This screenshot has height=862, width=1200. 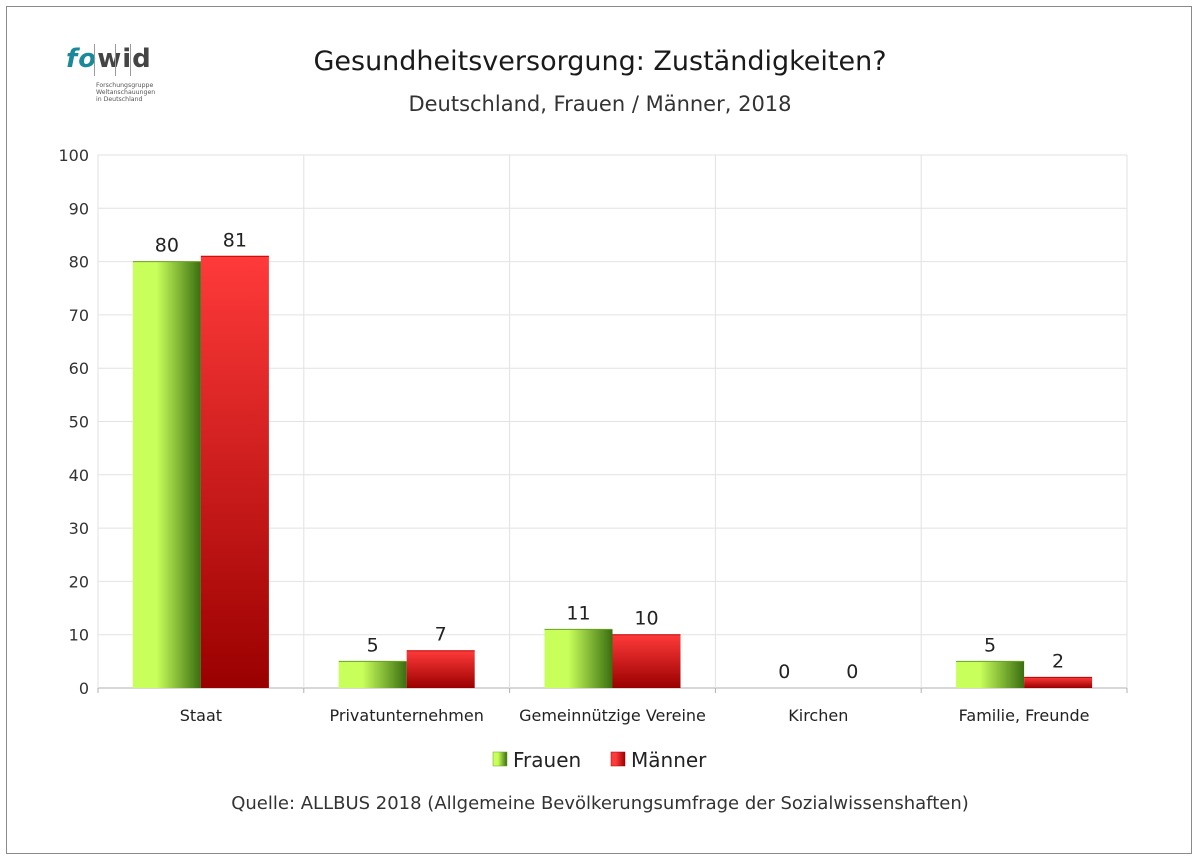 I want to click on data-label: 2, so click(x=1058, y=661).